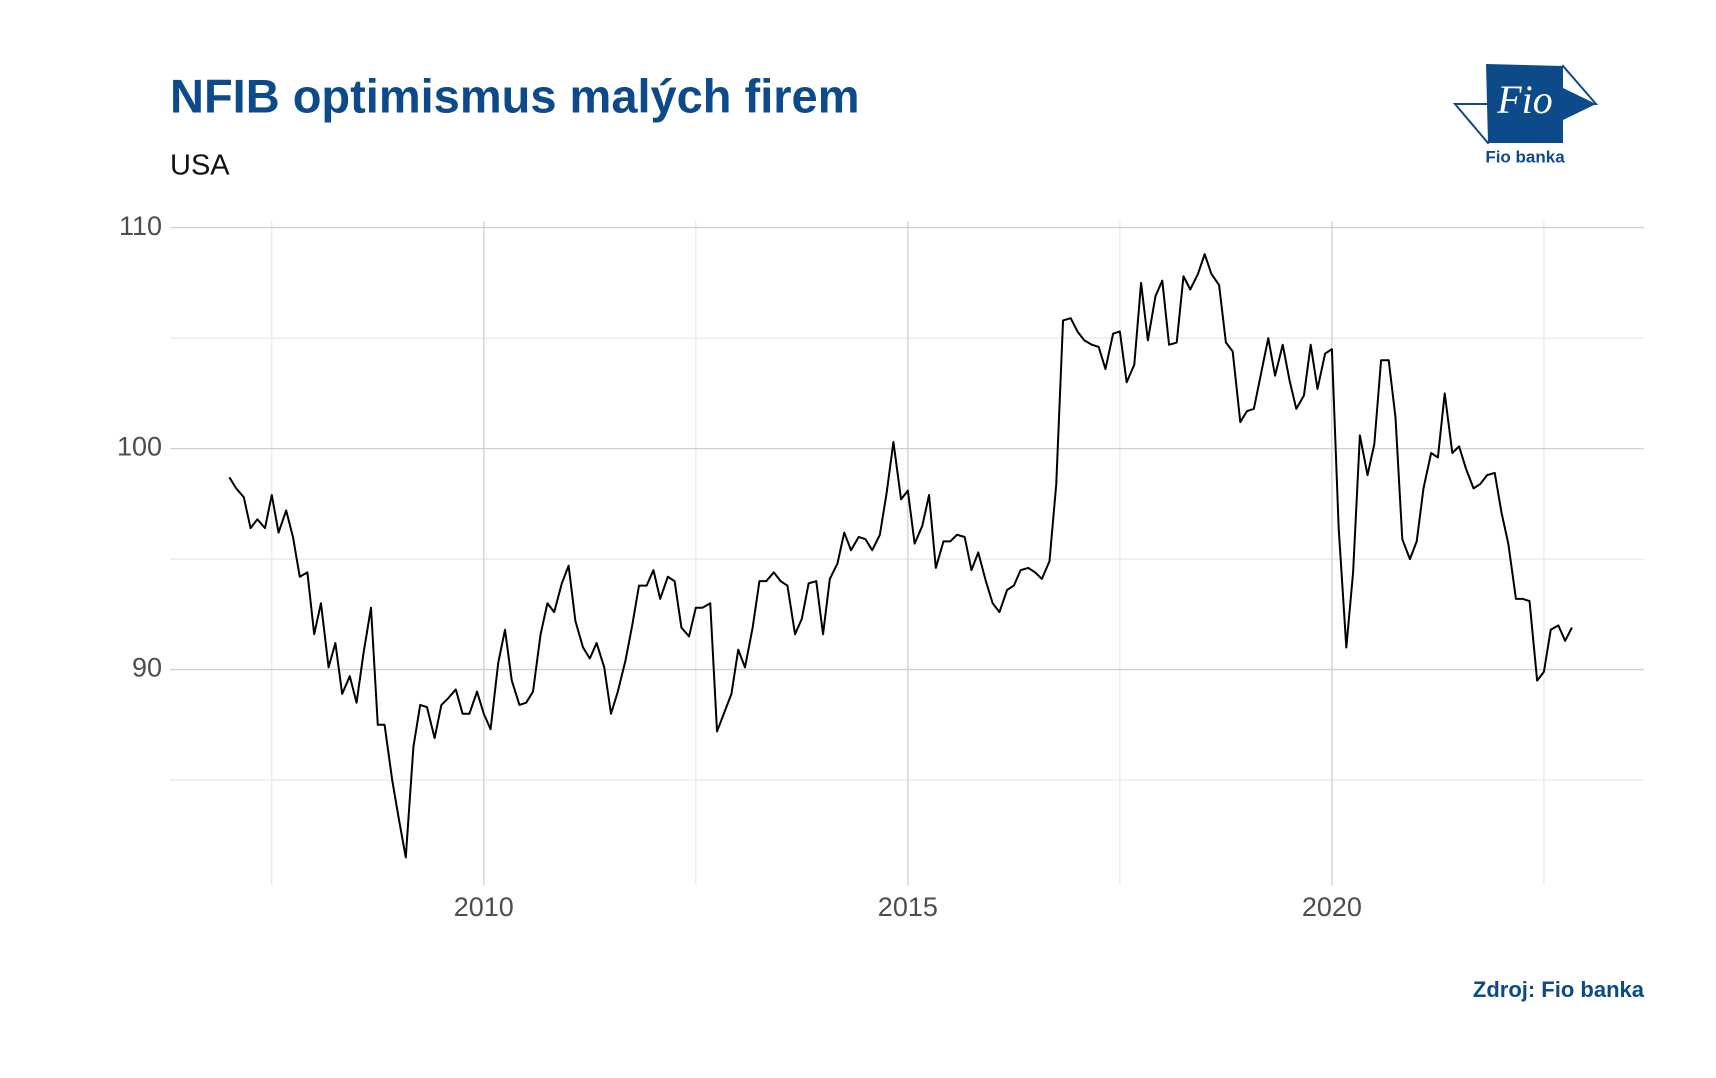 This screenshot has height=1078, width=1716. I want to click on y-tick-label: 90, so click(147, 668).